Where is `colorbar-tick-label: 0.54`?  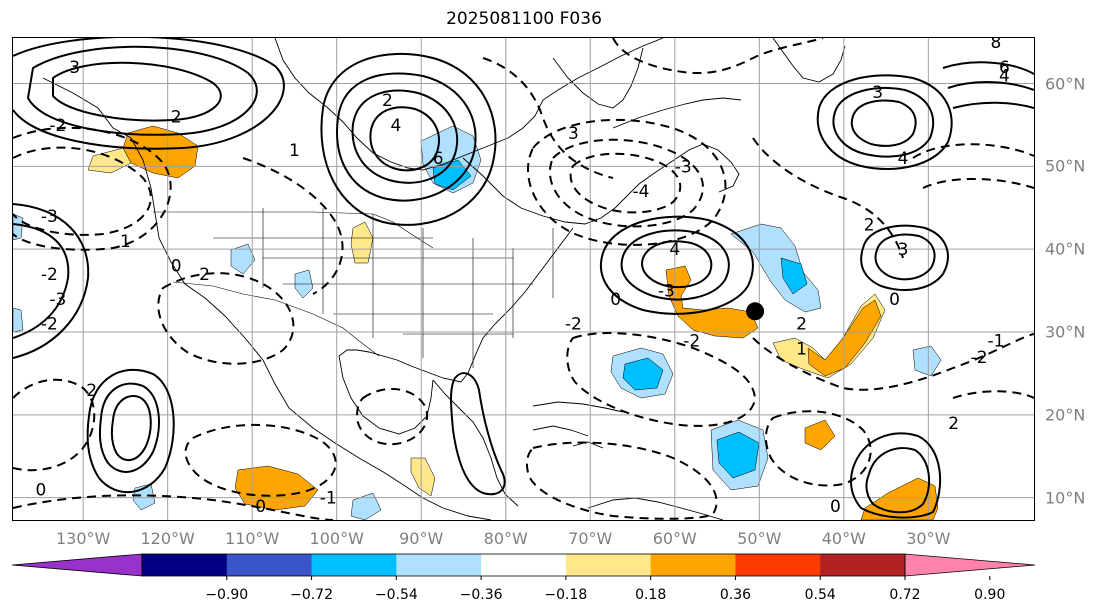 colorbar-tick-label: 0.54 is located at coordinates (820, 595).